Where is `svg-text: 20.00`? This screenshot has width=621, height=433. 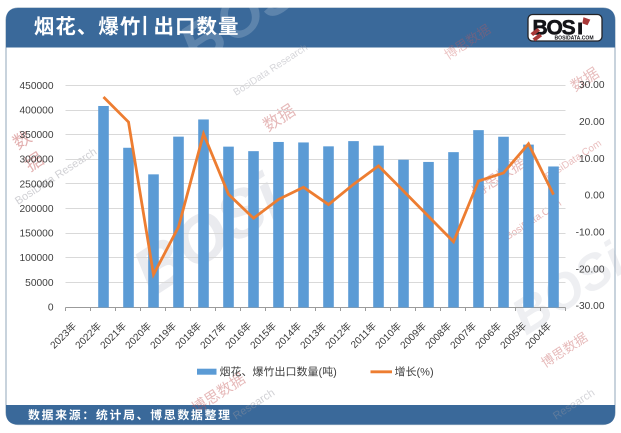
svg-text: 20.00 is located at coordinates (592, 122).